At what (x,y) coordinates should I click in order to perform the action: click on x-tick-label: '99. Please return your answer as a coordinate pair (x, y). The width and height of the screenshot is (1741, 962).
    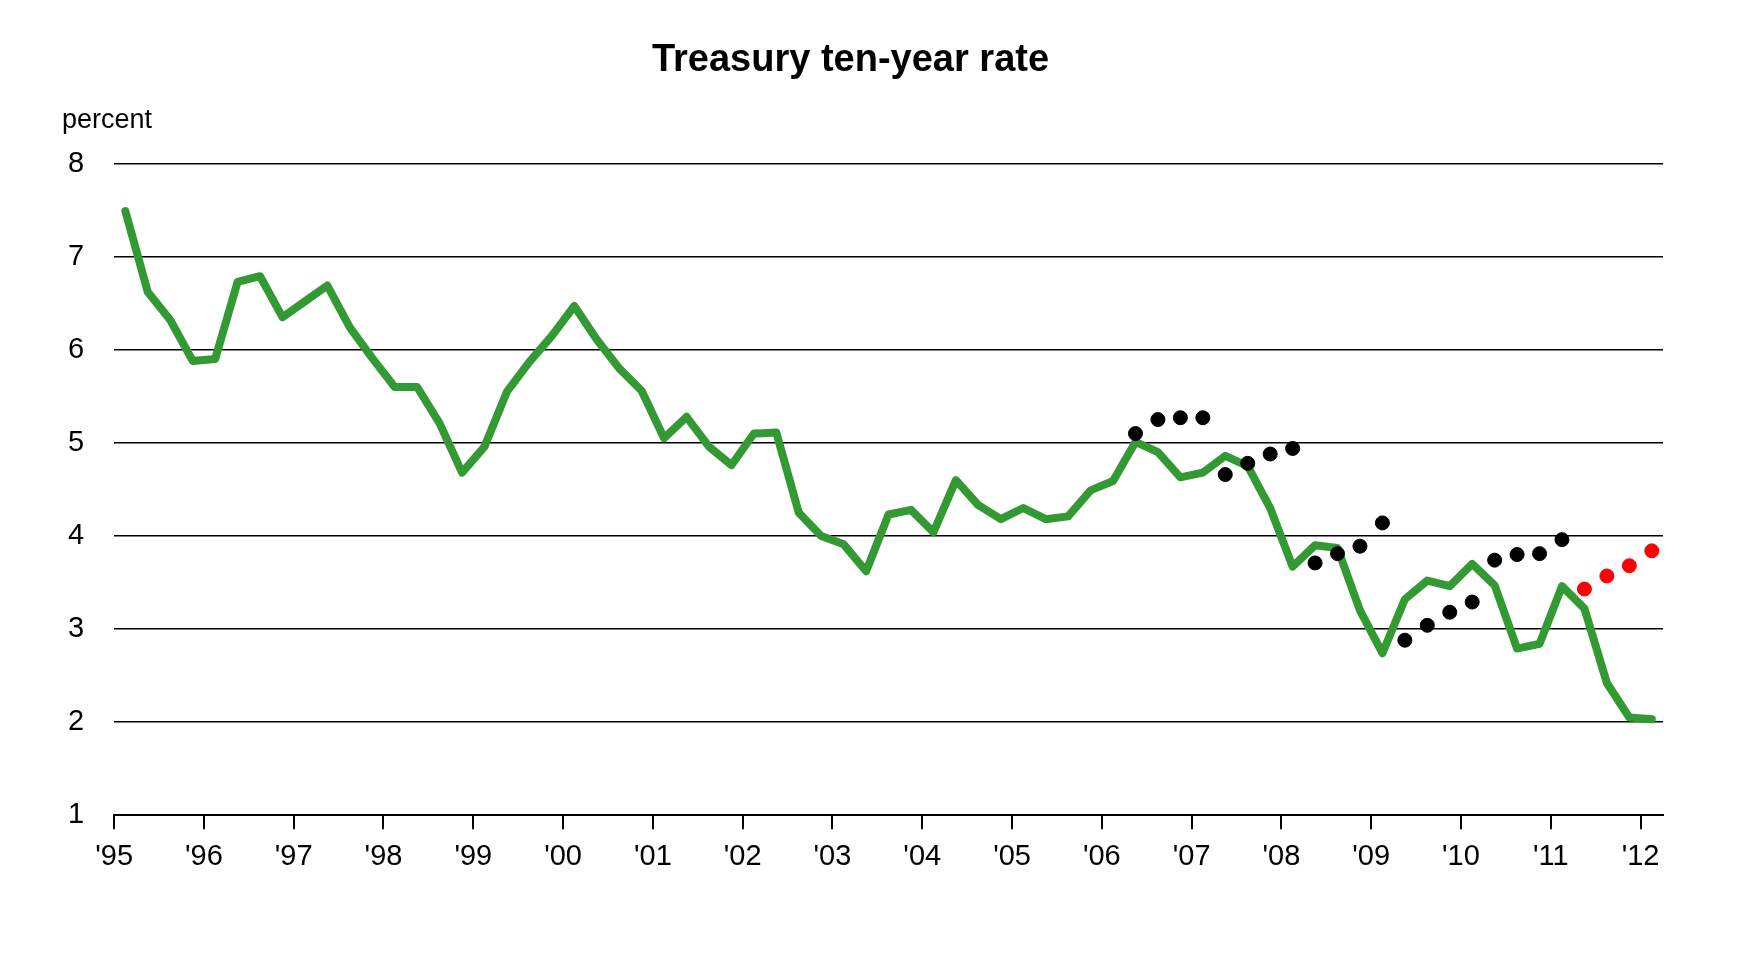
    Looking at the image, I should click on (473, 854).